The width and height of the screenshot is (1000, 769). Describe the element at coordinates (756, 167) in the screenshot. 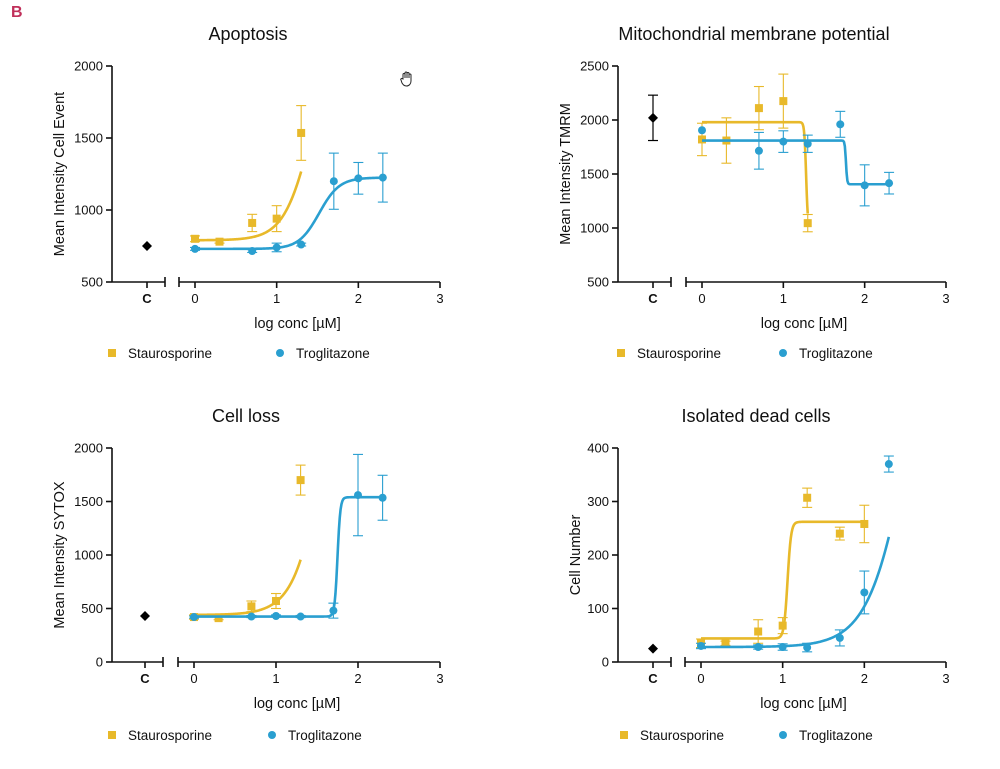

I see `staurosporine-fit-curve` at that location.